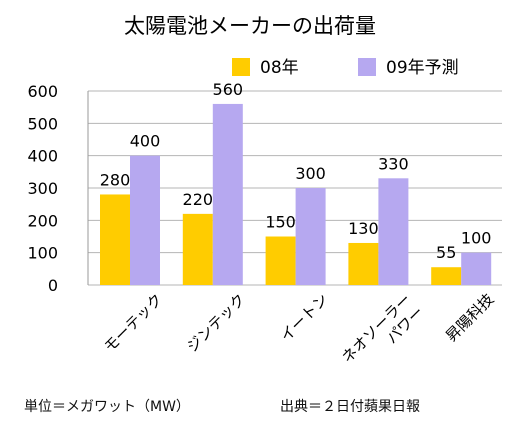  Describe the element at coordinates (279, 68) in the screenshot. I see `legend-label: 08年` at that location.